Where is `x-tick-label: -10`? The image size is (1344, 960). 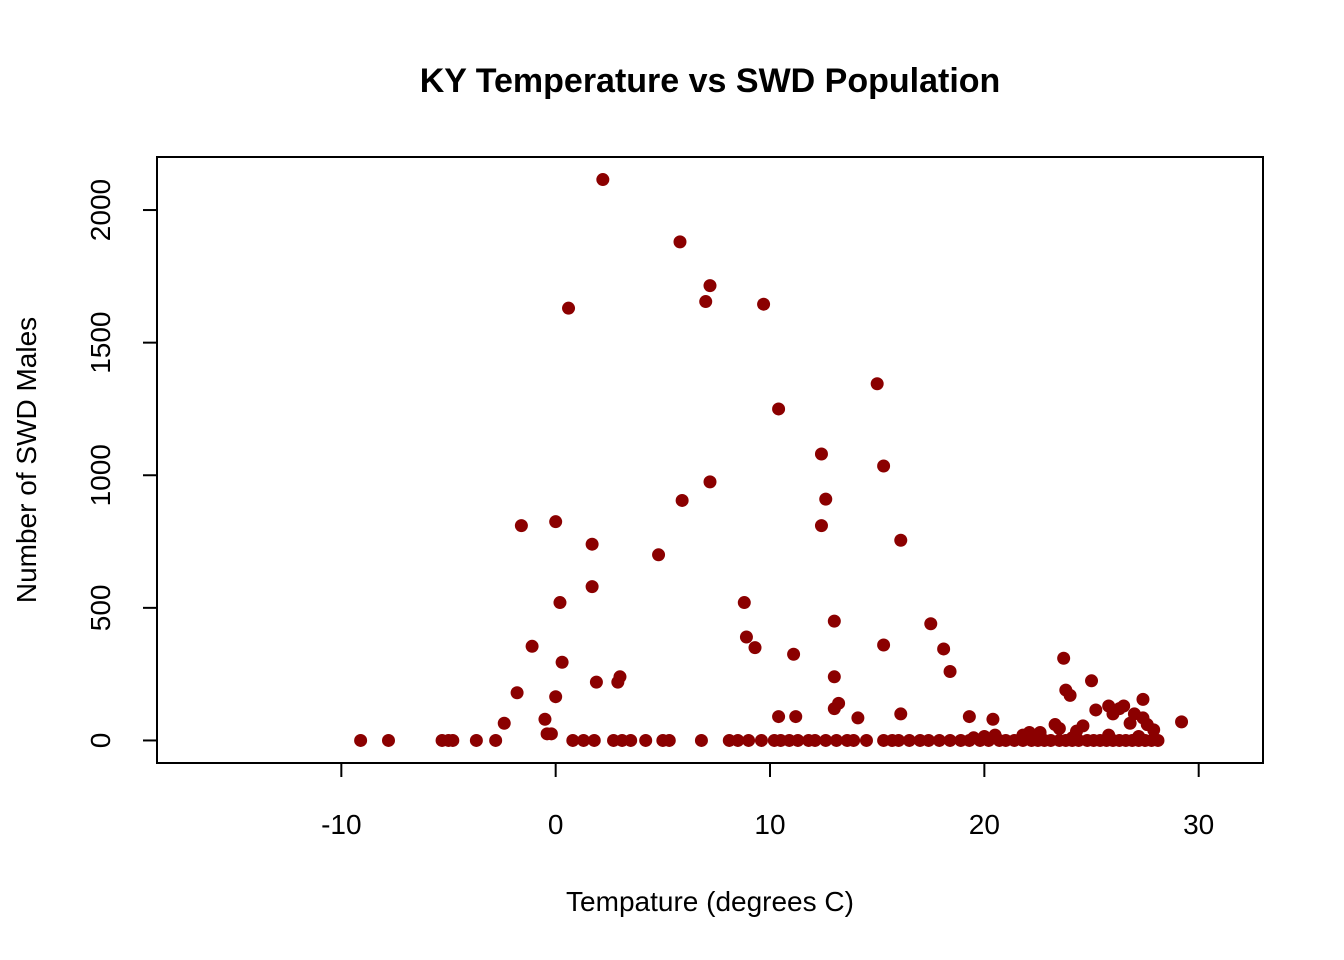
x-tick-label: -10 is located at coordinates (341, 824).